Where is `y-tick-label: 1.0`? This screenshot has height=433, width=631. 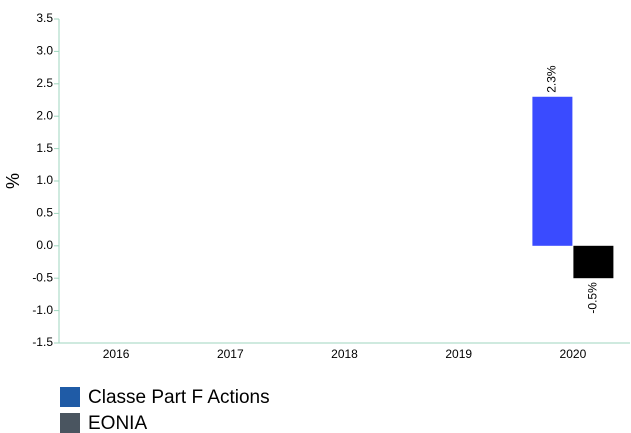 y-tick-label: 1.0 is located at coordinates (44, 180).